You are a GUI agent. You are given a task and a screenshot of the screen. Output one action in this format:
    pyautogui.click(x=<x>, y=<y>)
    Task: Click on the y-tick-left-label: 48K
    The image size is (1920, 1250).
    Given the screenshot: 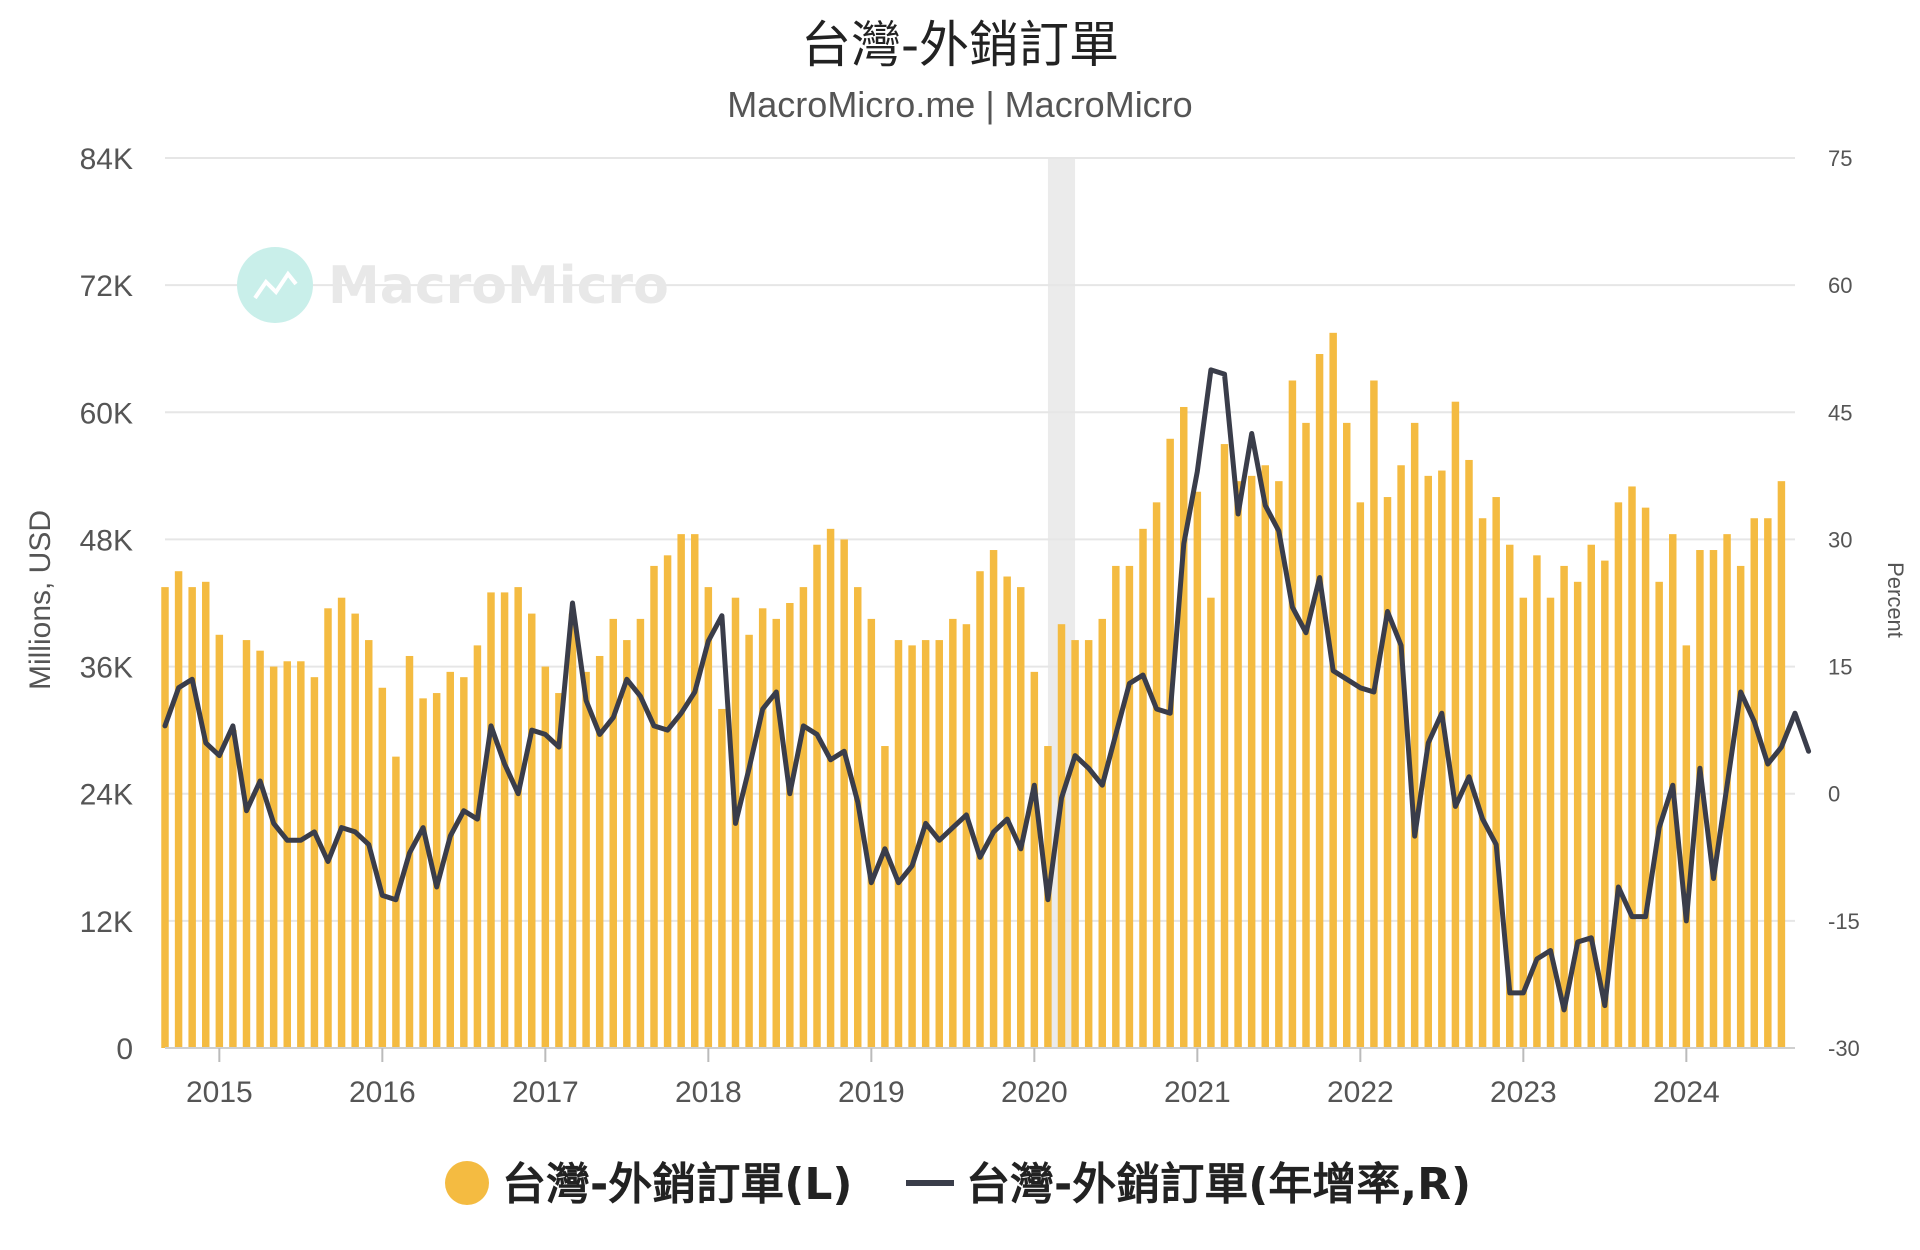 What is the action you would take?
    pyautogui.click(x=106, y=540)
    